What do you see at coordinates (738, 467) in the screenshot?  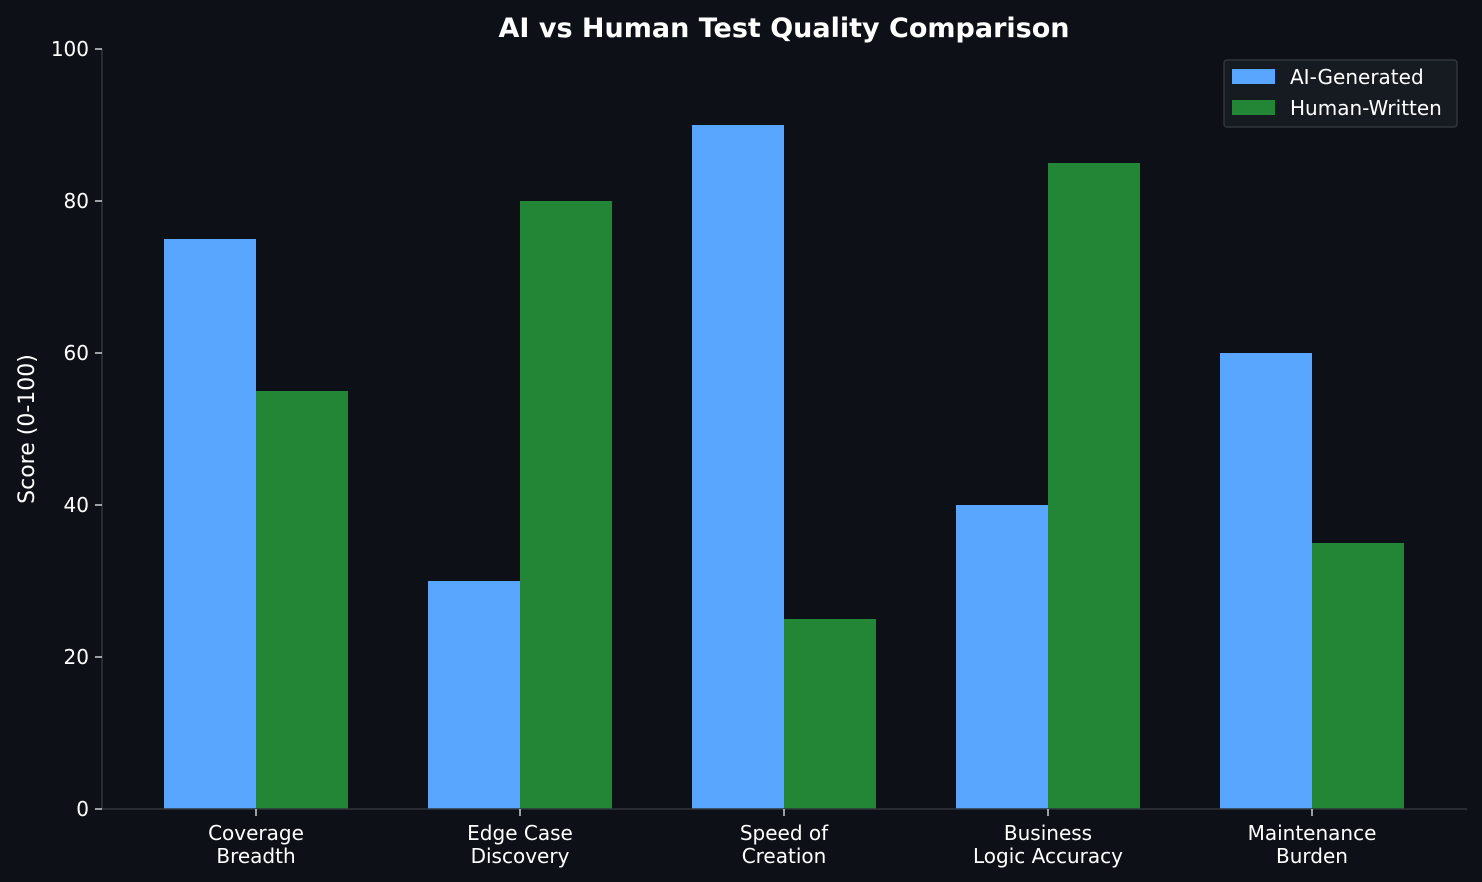 I see `bar-ai-generated-speed-of-creation` at bounding box center [738, 467].